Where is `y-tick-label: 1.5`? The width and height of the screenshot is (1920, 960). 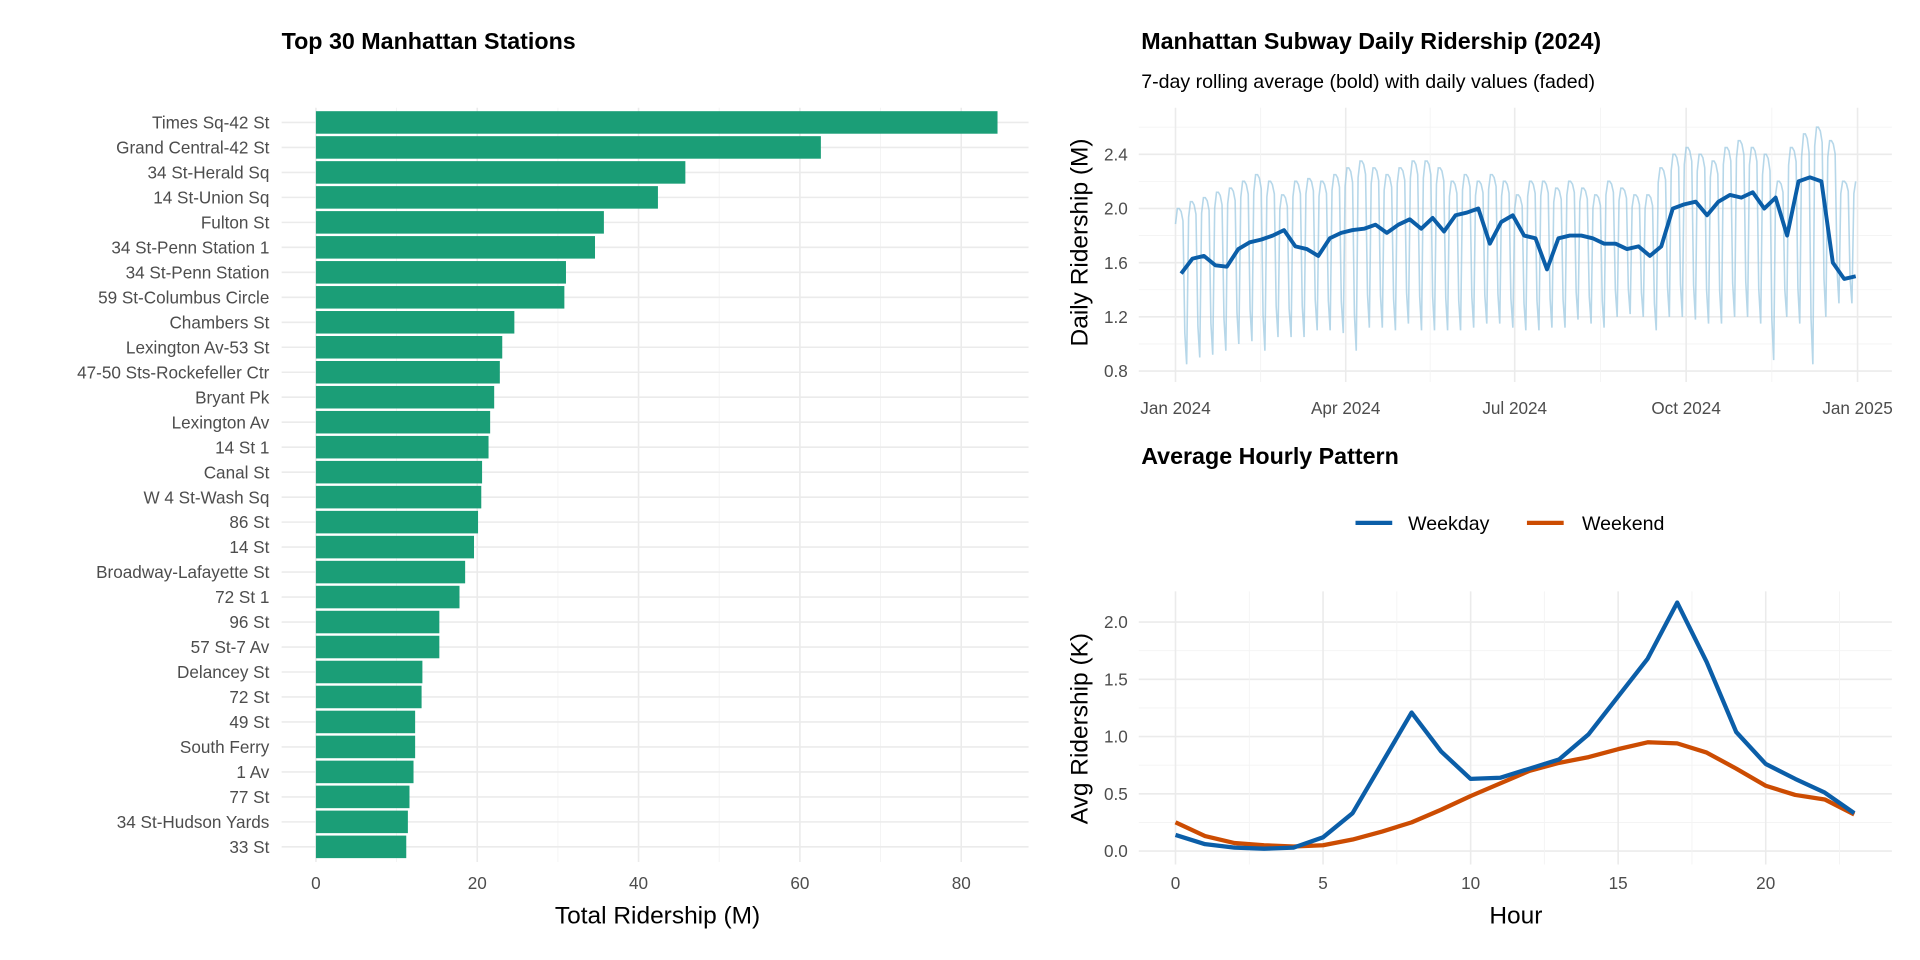
y-tick-label: 1.5 is located at coordinates (1116, 679).